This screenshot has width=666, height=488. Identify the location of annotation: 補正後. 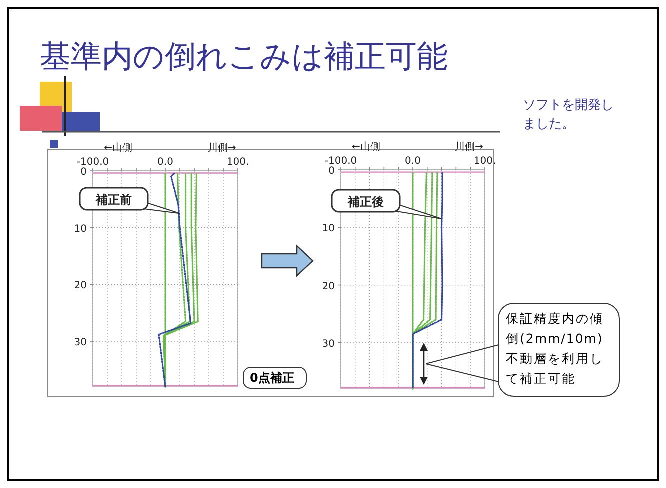
(365, 202).